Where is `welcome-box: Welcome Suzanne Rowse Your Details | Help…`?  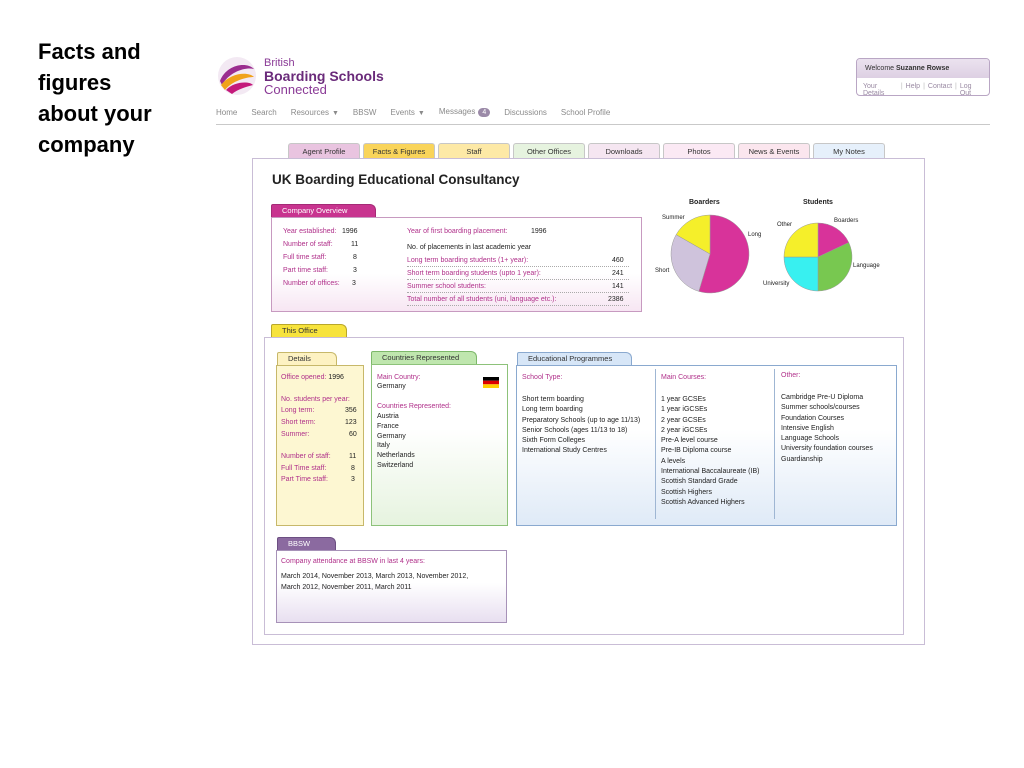 welcome-box: Welcome Suzanne Rowse Your Details | Help… is located at coordinates (923, 77).